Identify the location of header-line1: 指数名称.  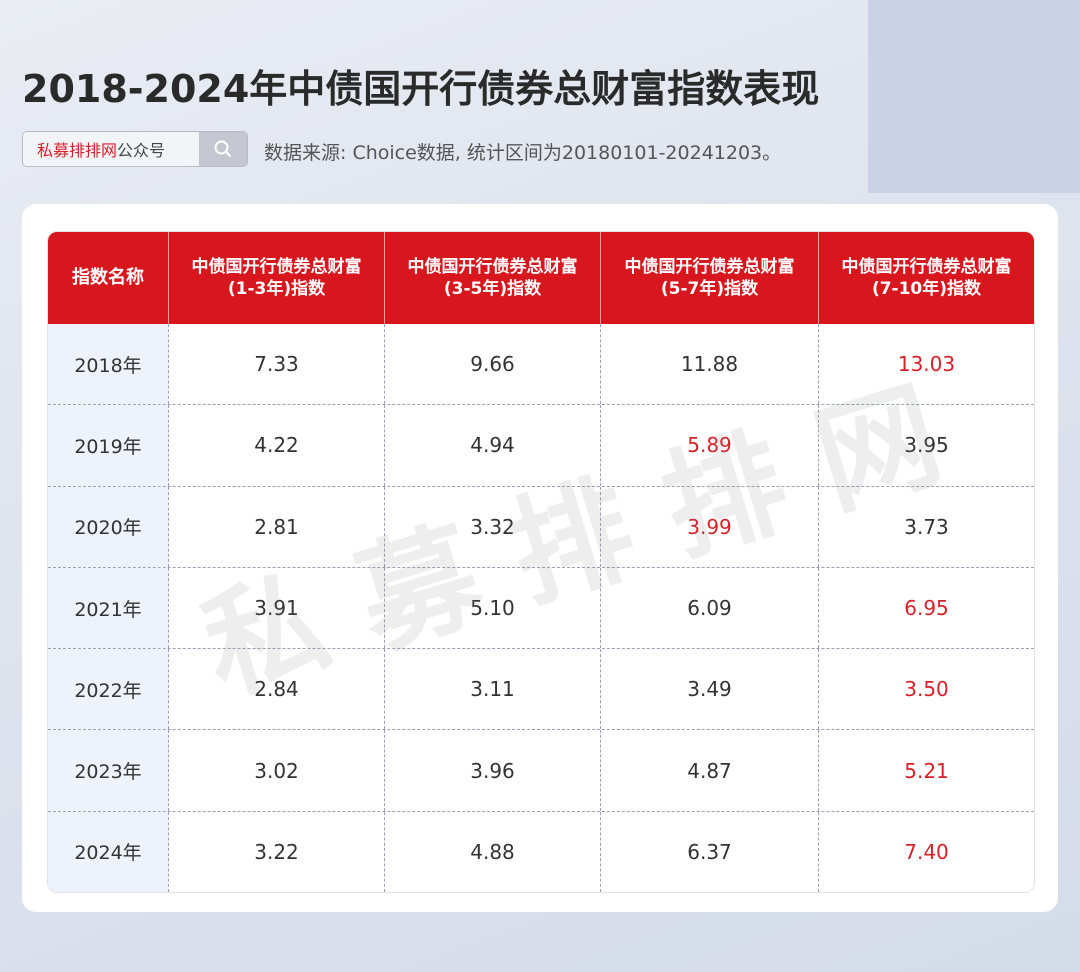
(108, 277).